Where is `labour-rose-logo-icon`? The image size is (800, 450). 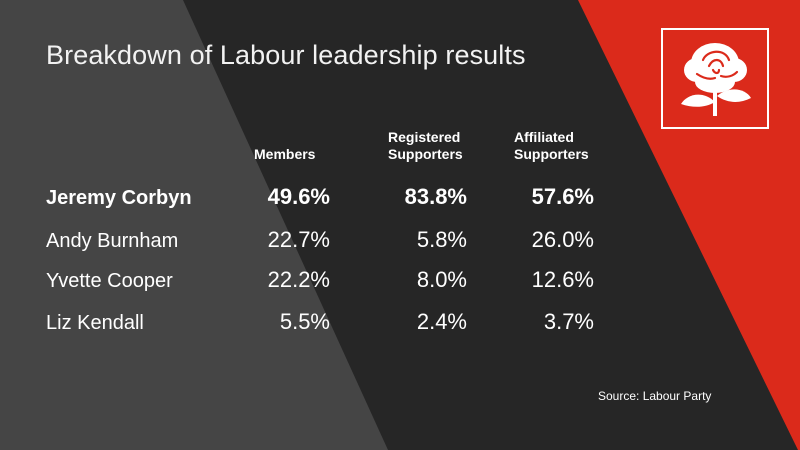 labour-rose-logo-icon is located at coordinates (715, 78).